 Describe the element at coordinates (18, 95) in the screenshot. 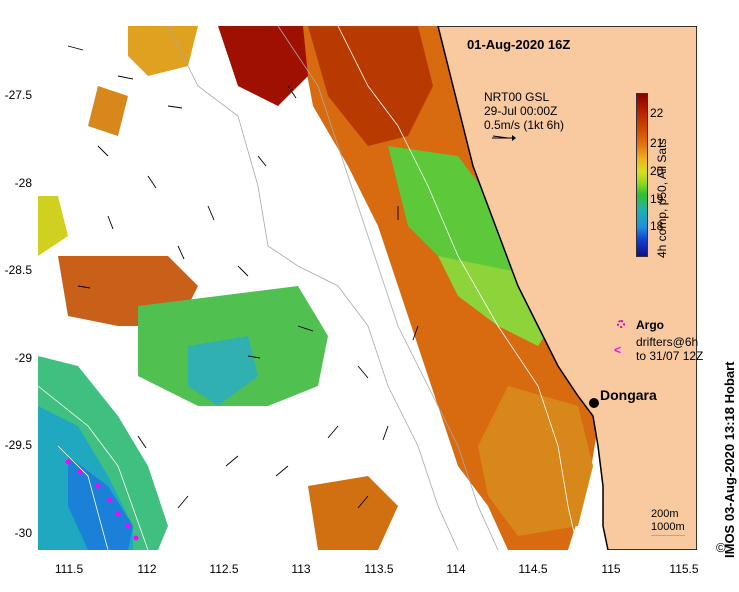

I see `lat-tick: -27.5` at that location.